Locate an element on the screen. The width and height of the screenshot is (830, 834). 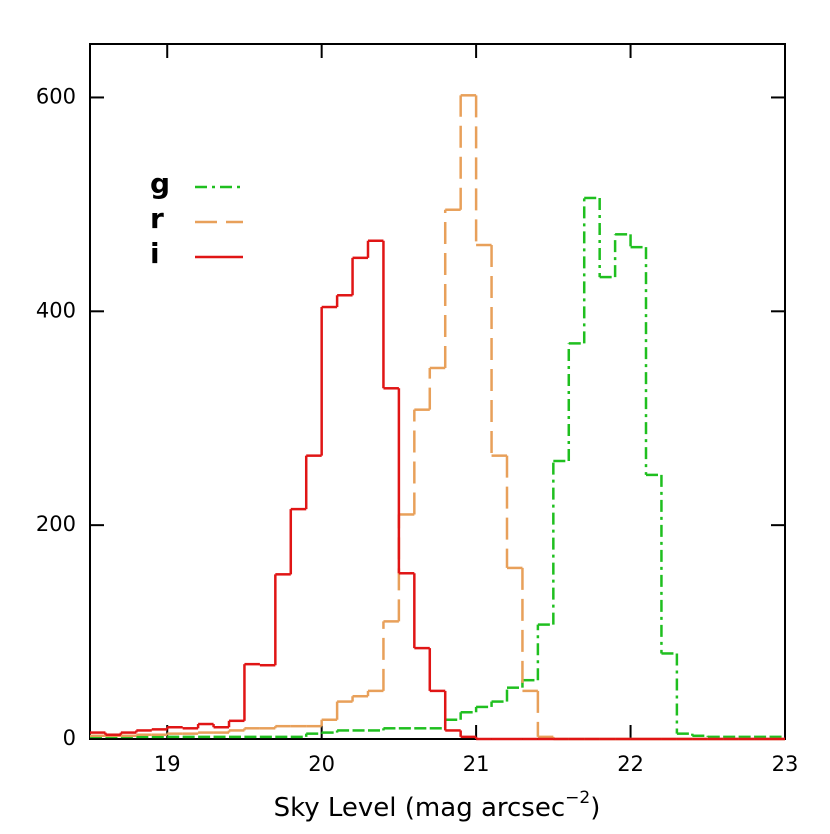
x-label-end: ) is located at coordinates (595, 808).